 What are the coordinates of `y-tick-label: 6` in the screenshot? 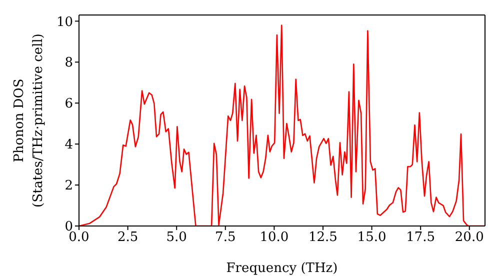 It's located at (68, 104).